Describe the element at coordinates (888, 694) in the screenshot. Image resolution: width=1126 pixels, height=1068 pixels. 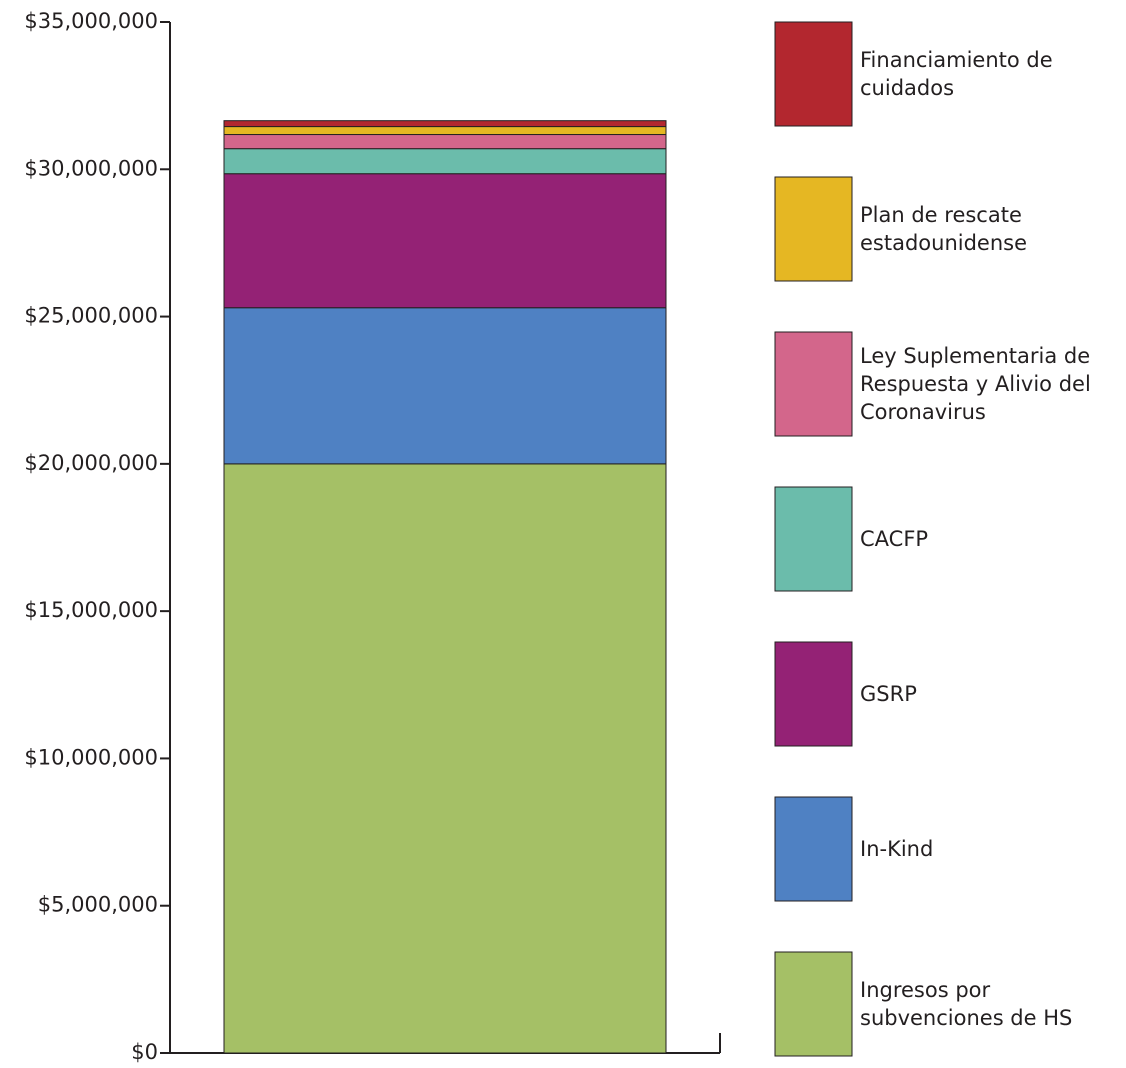
I see `legend-label: GSRP` at that location.